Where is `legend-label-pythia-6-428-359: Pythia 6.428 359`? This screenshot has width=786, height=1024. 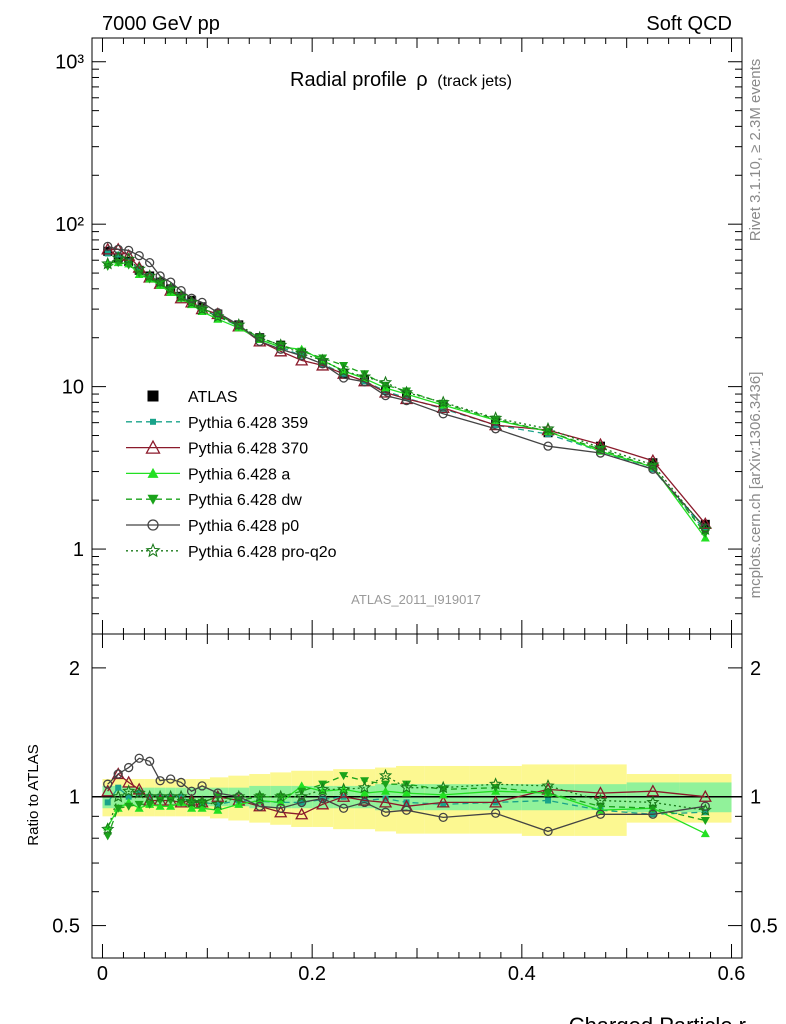 legend-label-pythia-6-428-359: Pythia 6.428 359 is located at coordinates (248, 423).